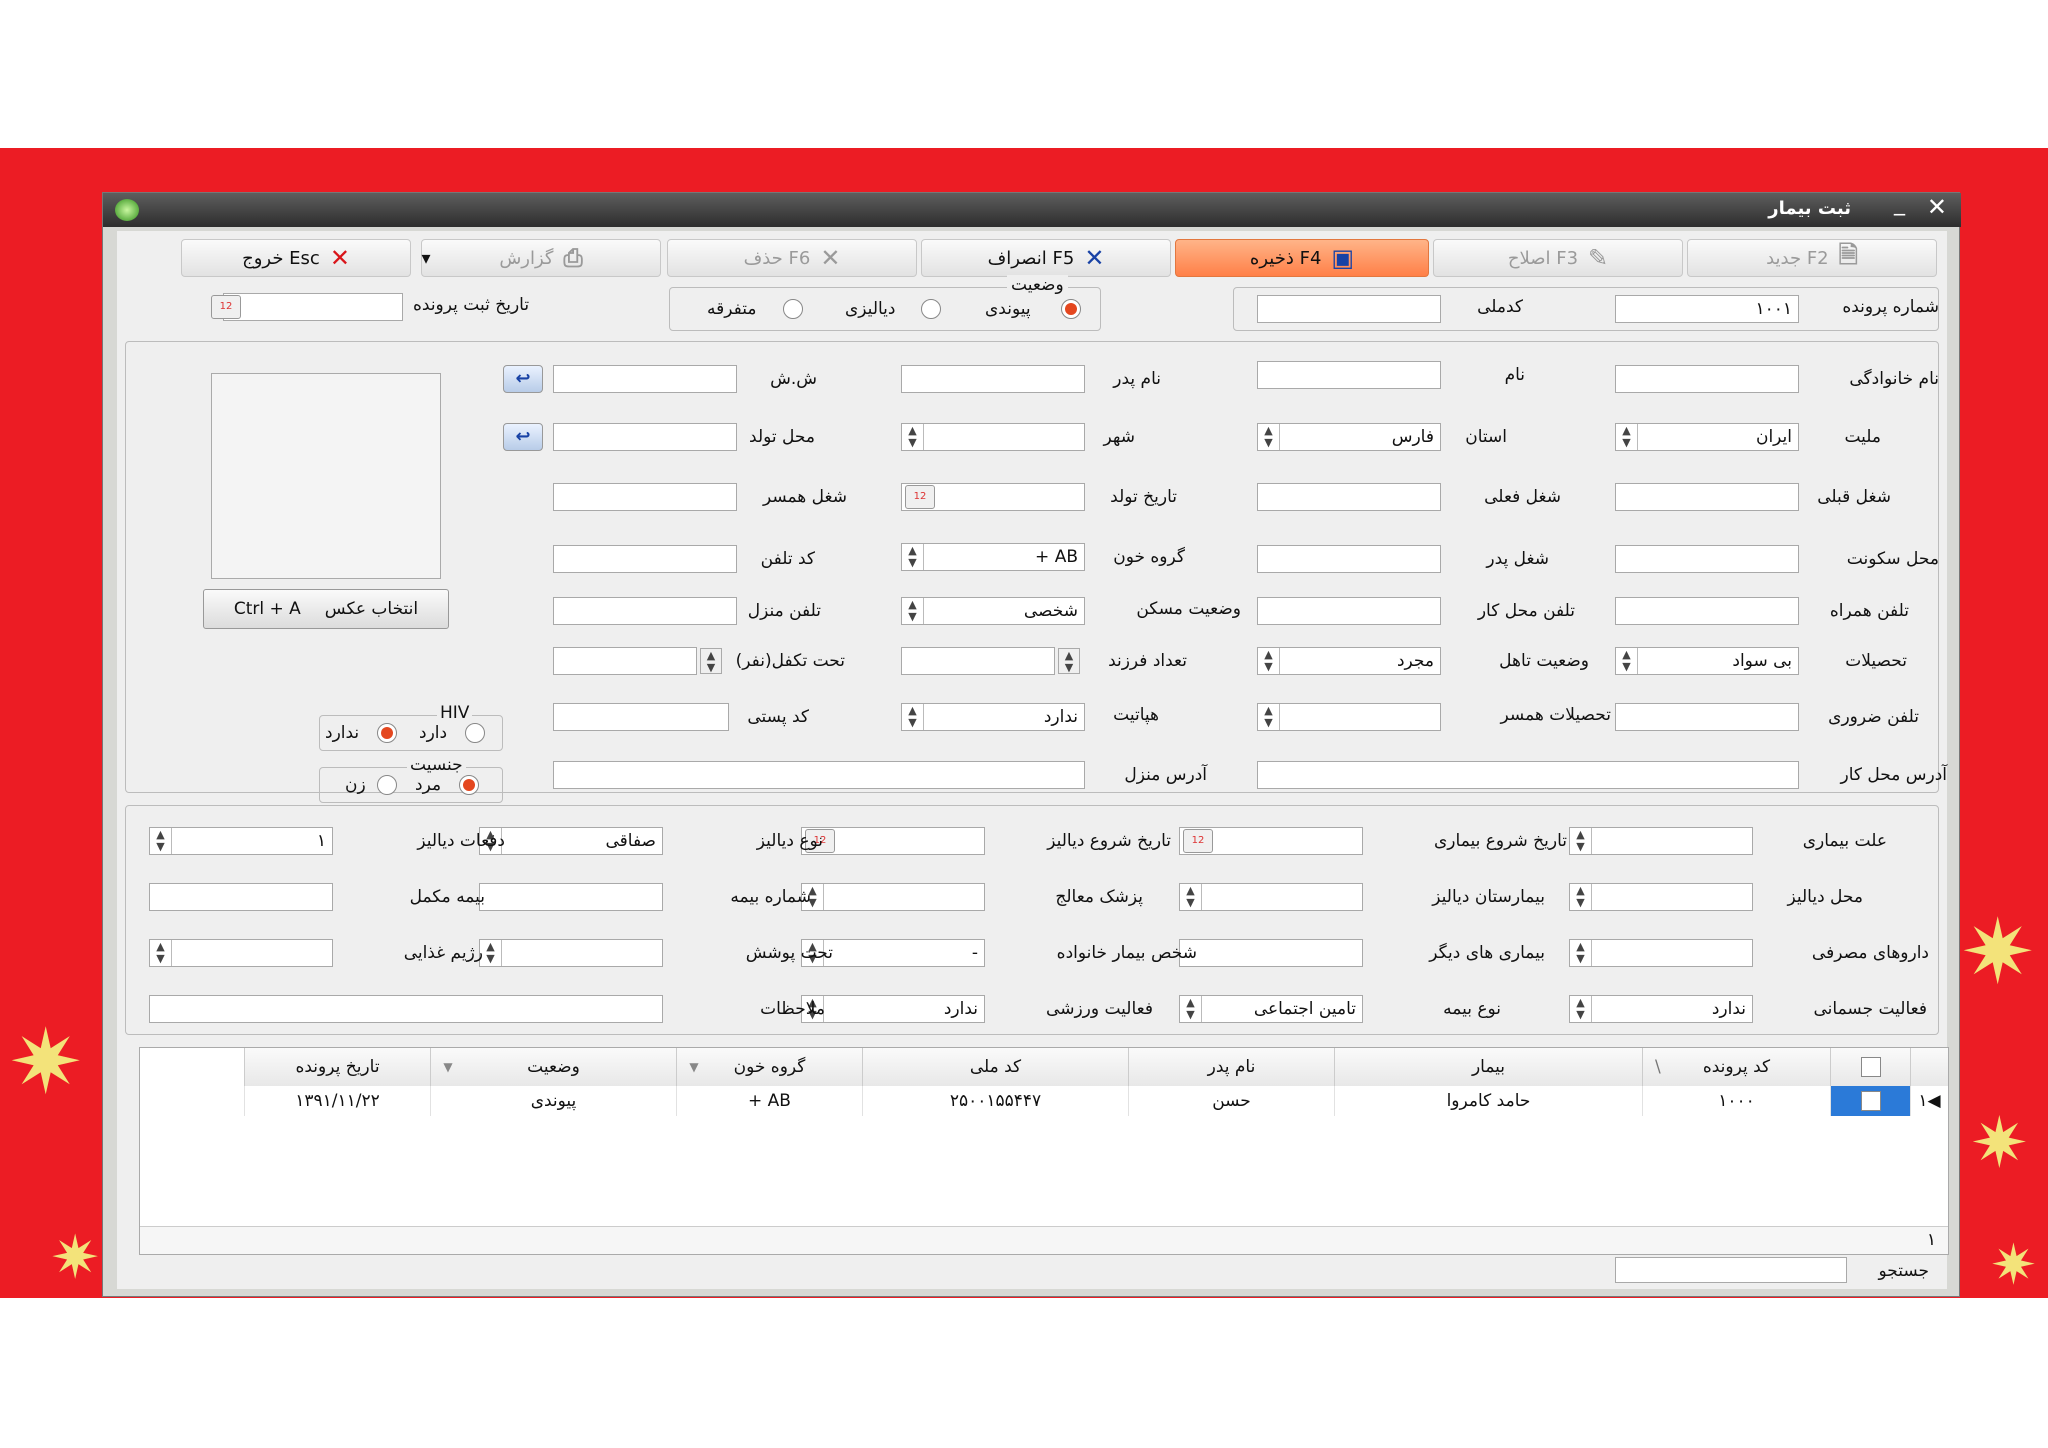 This screenshot has width=2048, height=1448. What do you see at coordinates (993, 379) in the screenshot?
I see `father-name-input` at bounding box center [993, 379].